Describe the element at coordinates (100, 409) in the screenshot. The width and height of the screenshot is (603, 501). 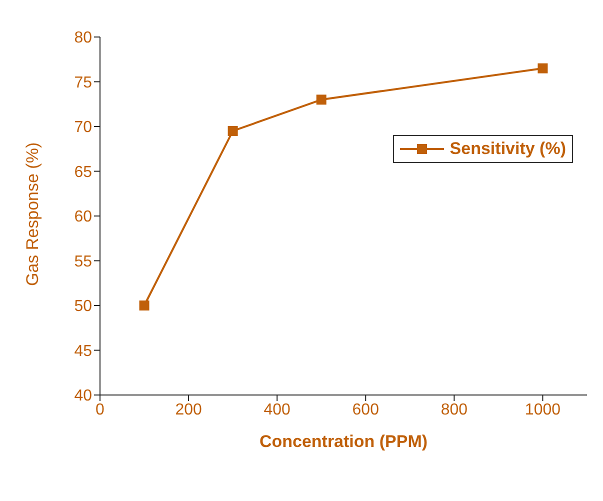
I see `x-tick-label: 0` at that location.